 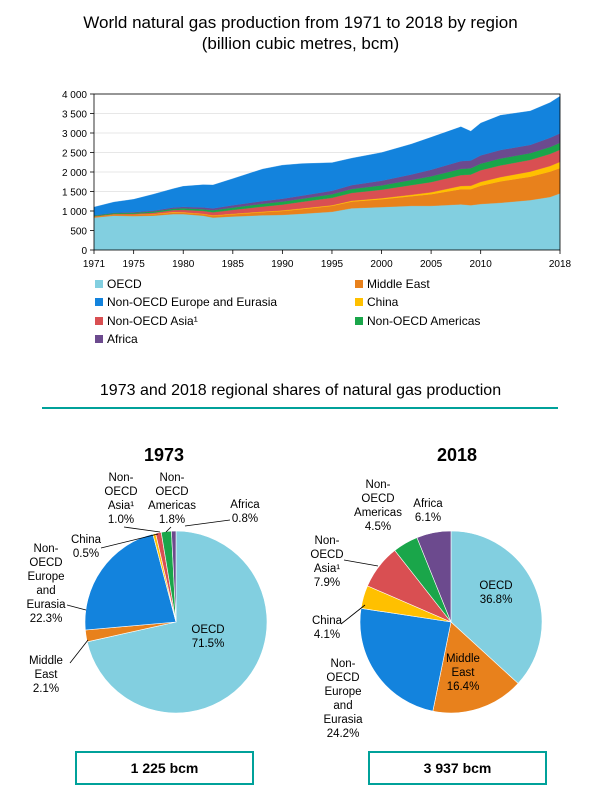 What do you see at coordinates (99, 302) in the screenshot?
I see `legend-swatch-non-oecd-europe-and-eurasia` at bounding box center [99, 302].